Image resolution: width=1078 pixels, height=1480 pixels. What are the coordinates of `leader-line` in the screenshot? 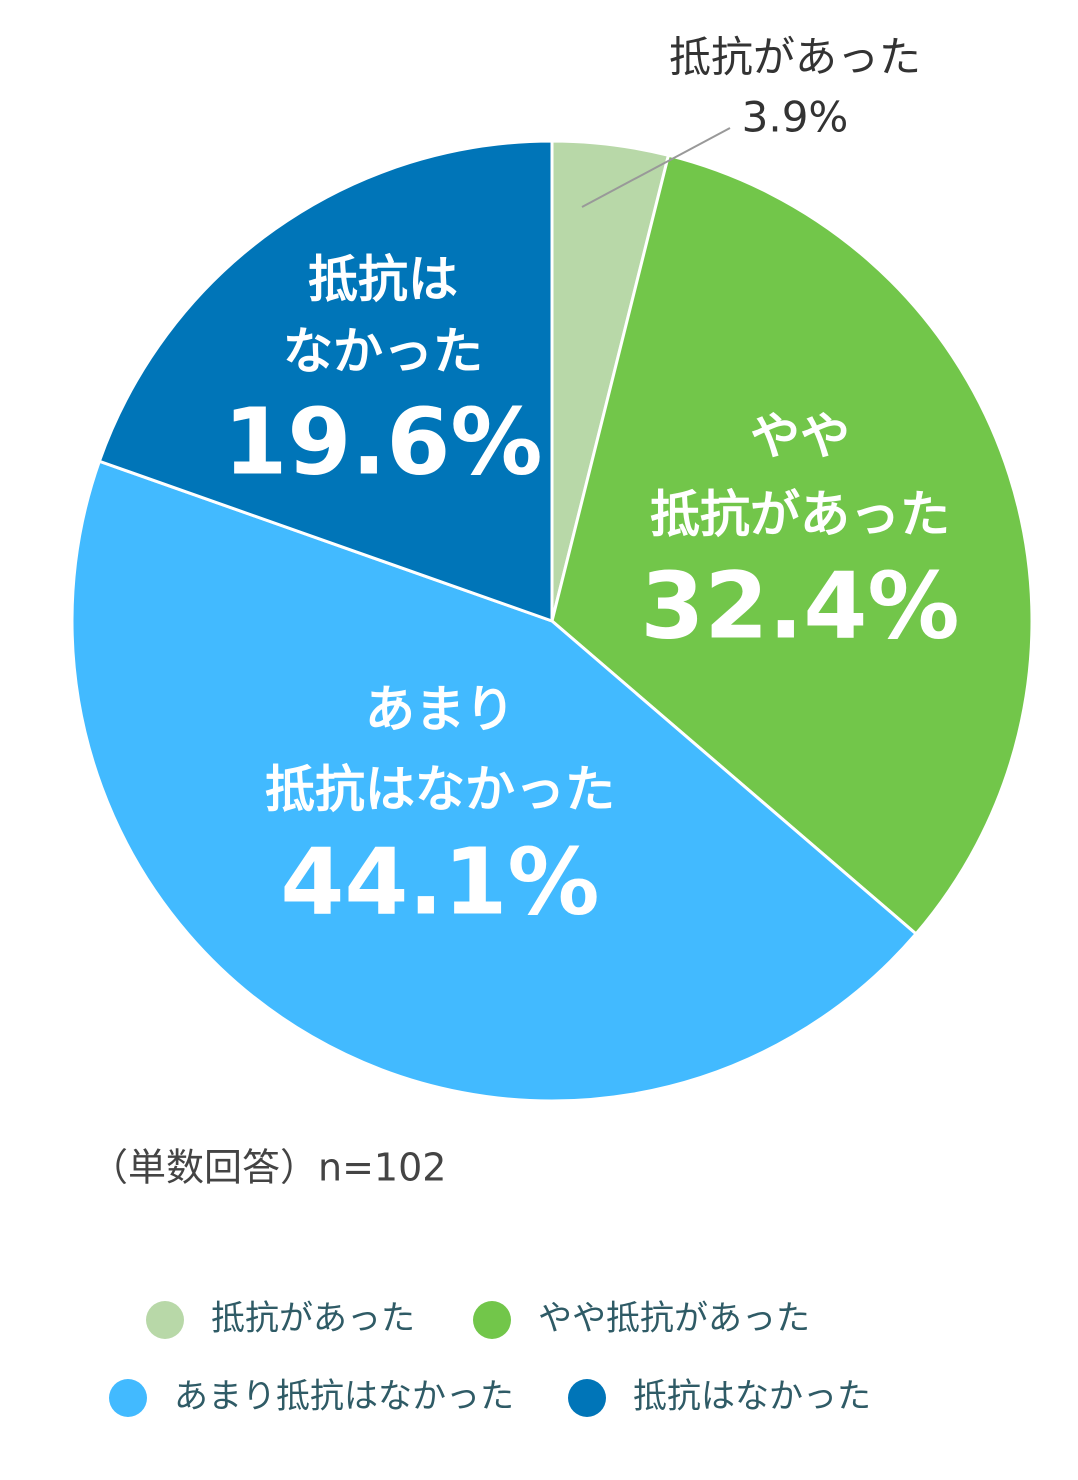 It's located at (656, 167).